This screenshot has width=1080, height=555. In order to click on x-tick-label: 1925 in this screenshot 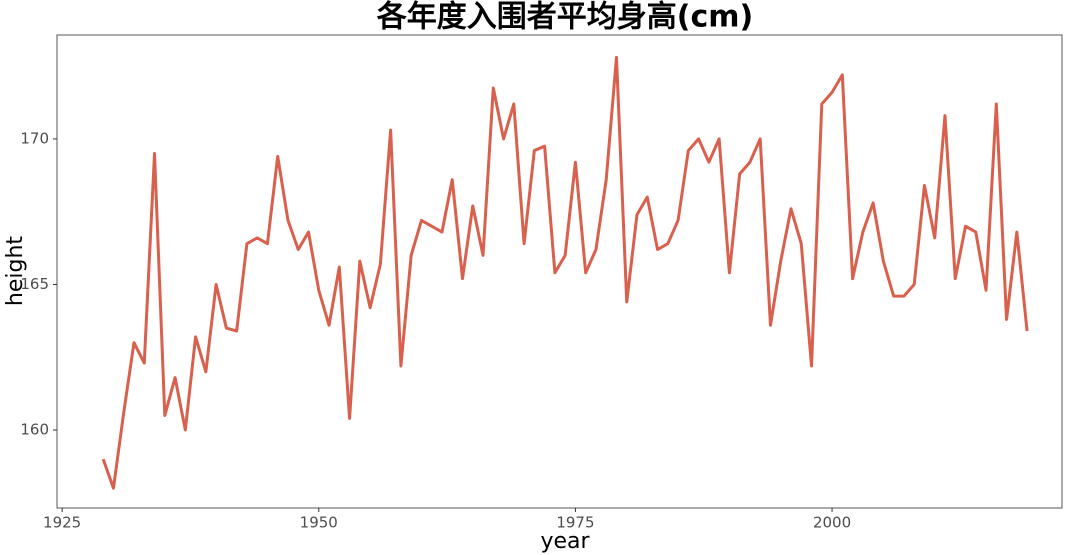, I will do `click(62, 523)`.